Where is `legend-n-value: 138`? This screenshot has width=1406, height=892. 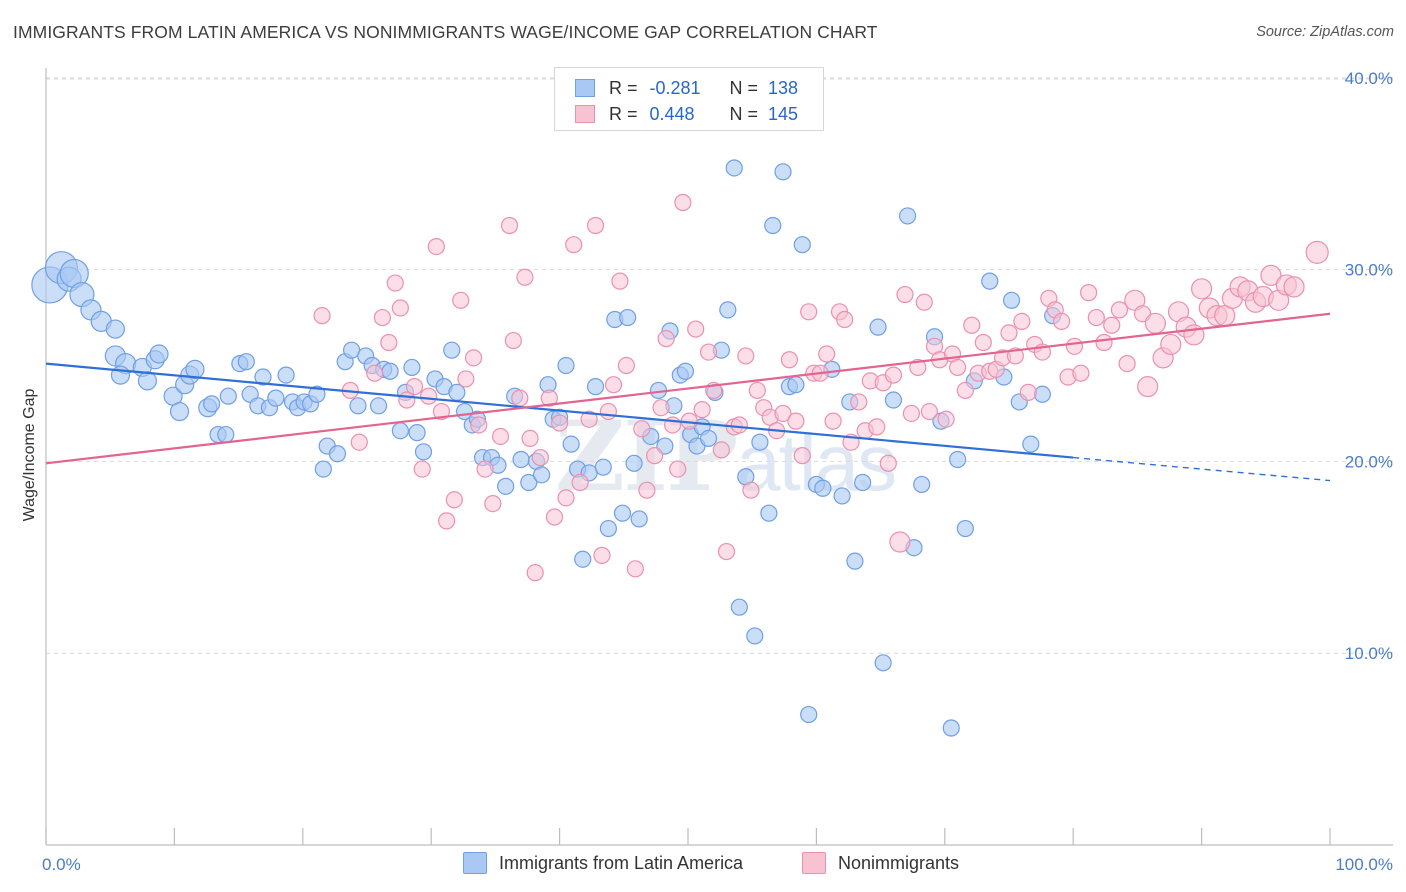
legend-n-value: 138 is located at coordinates (783, 87).